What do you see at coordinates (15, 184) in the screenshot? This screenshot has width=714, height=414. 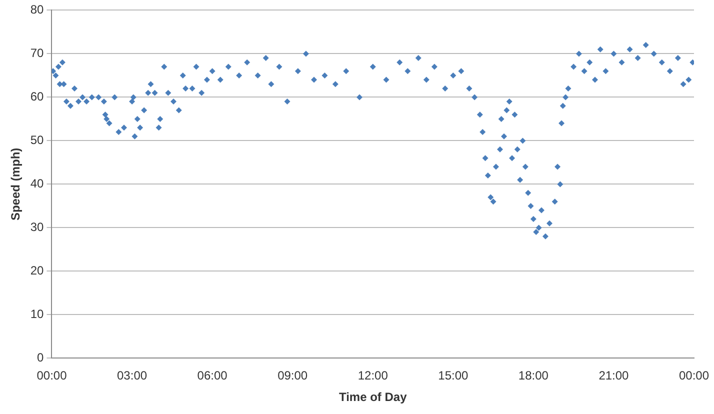 I see `y-axis-title: Speed (mph)` at bounding box center [15, 184].